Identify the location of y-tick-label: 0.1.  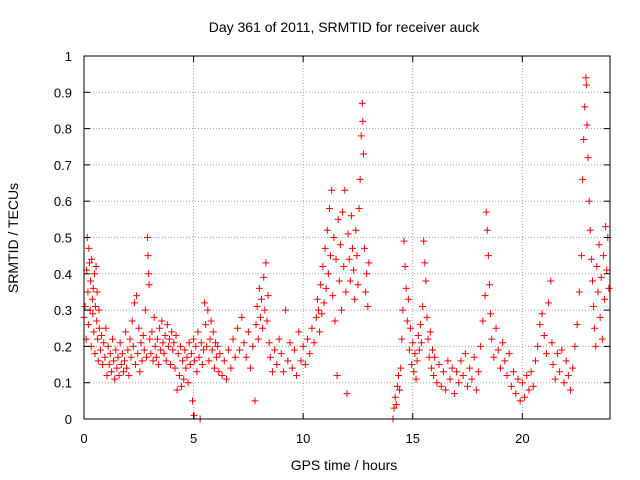
(63, 383).